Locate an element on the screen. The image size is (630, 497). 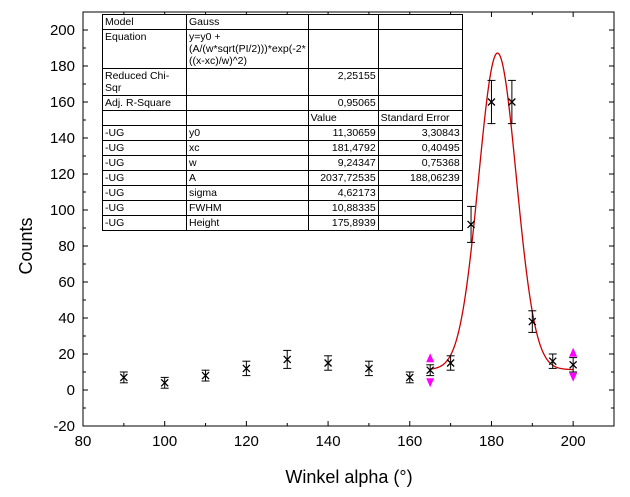
fit-table-row: -UG FWHM 10,88335 is located at coordinates (282, 208).